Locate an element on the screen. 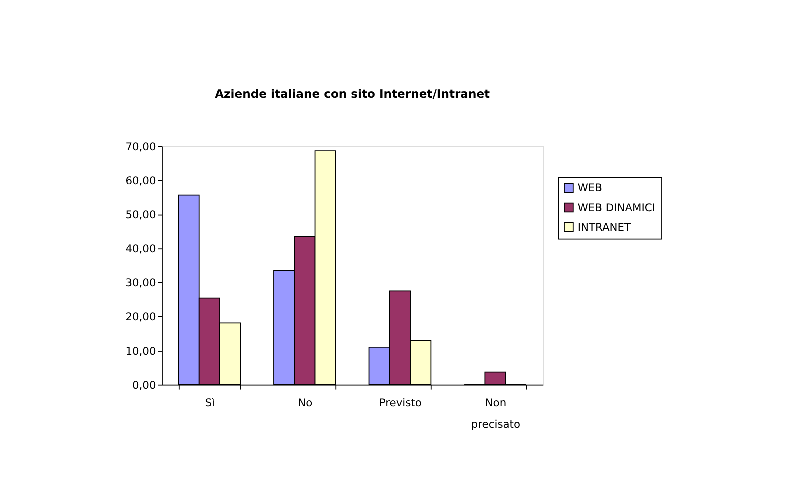 The height and width of the screenshot is (501, 796). legend-label: WEB is located at coordinates (590, 188).